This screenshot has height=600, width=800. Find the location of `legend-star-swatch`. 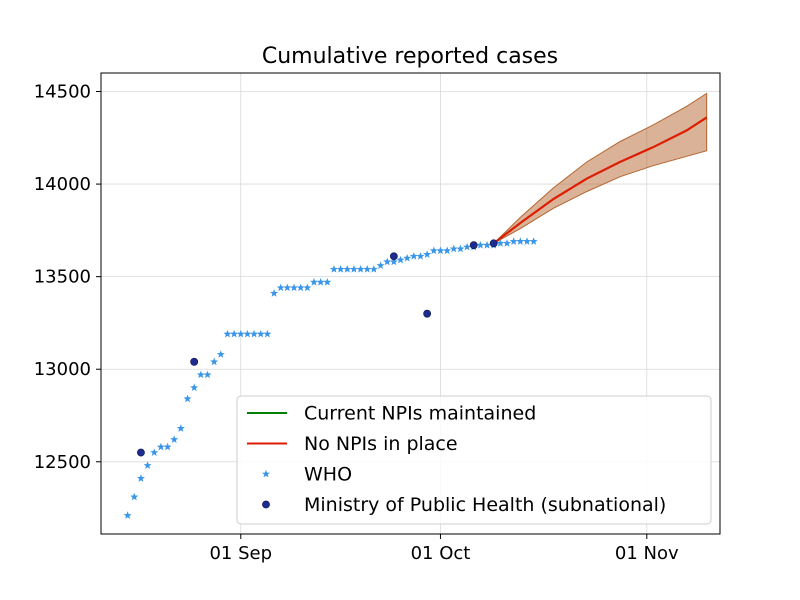

legend-star-swatch is located at coordinates (266, 473).